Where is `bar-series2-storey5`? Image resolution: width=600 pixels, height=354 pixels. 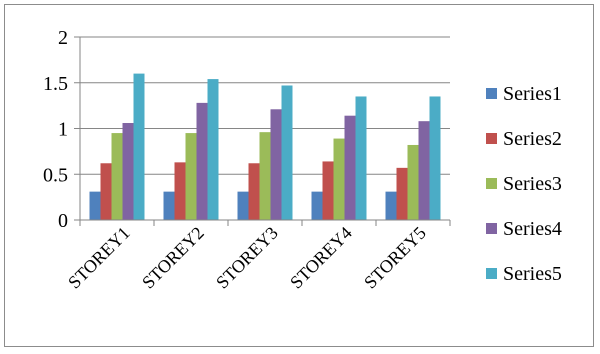
bar-series2-storey5 is located at coordinates (402, 193).